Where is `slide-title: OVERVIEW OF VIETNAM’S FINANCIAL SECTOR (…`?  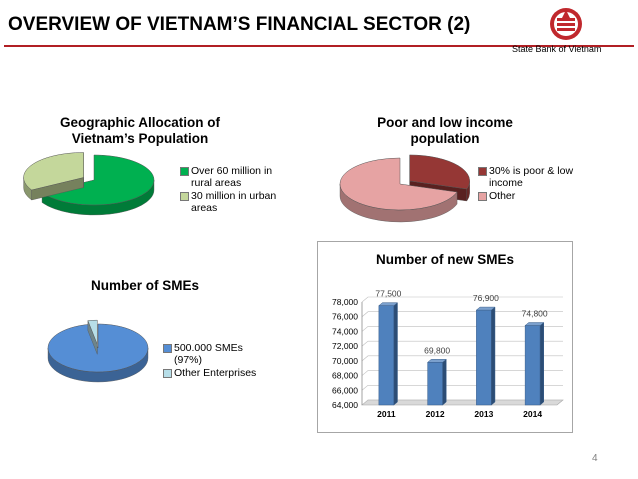
slide-title: OVERVIEW OF VIETNAM’S FINANCIAL SECTOR (… is located at coordinates (239, 24).